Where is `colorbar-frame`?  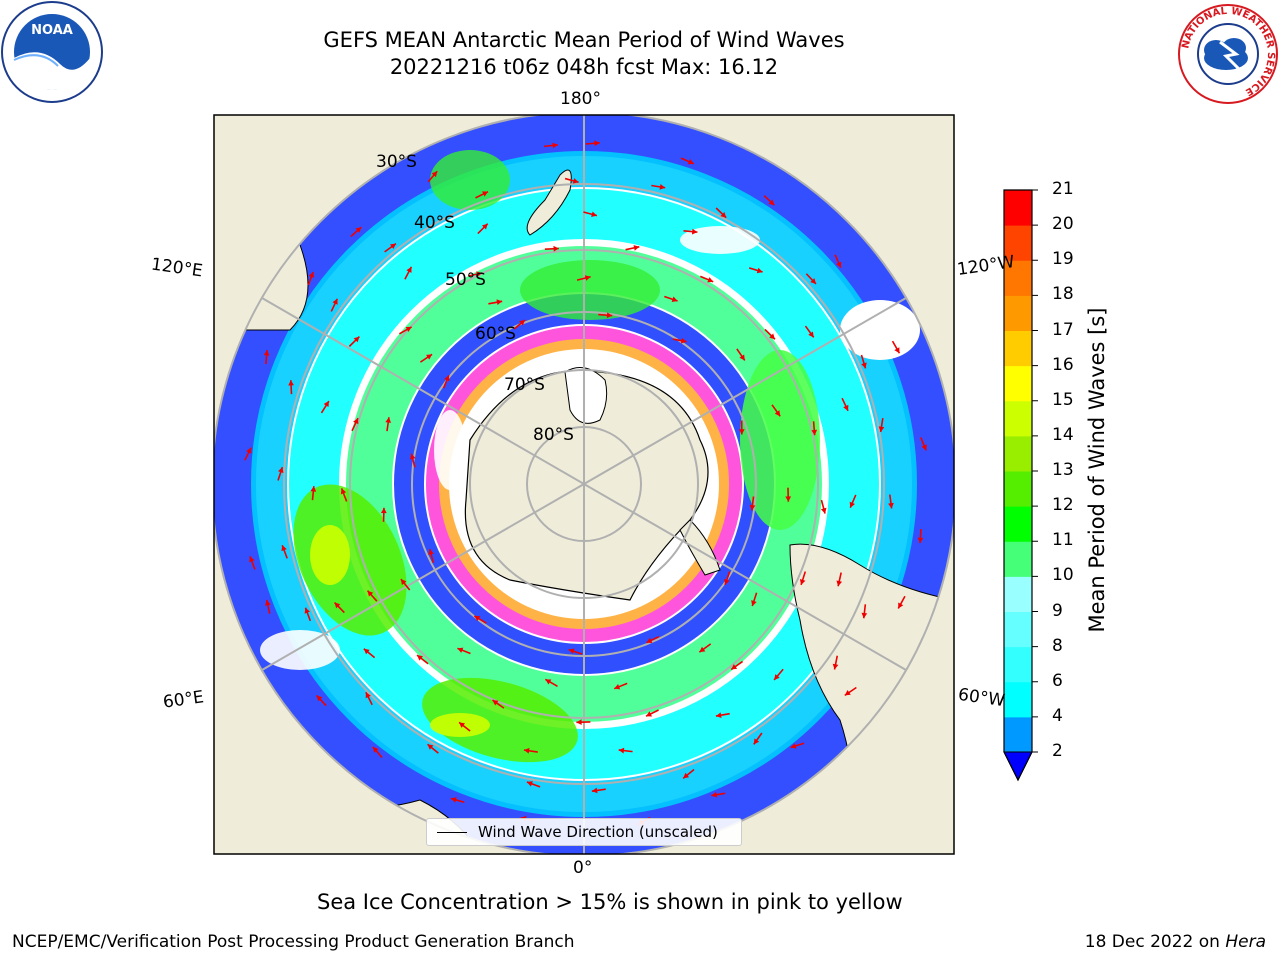
colorbar-frame is located at coordinates (1018, 485).